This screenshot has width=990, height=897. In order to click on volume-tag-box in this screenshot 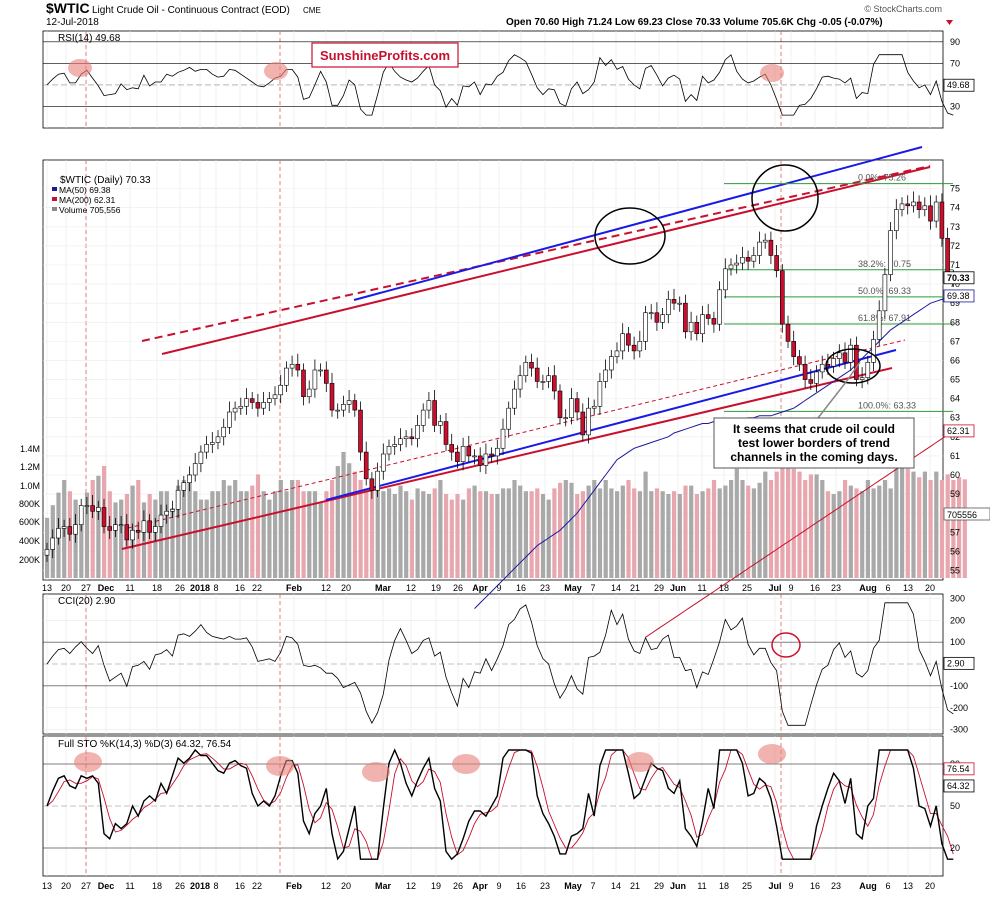, I will do `click(966, 514)`.